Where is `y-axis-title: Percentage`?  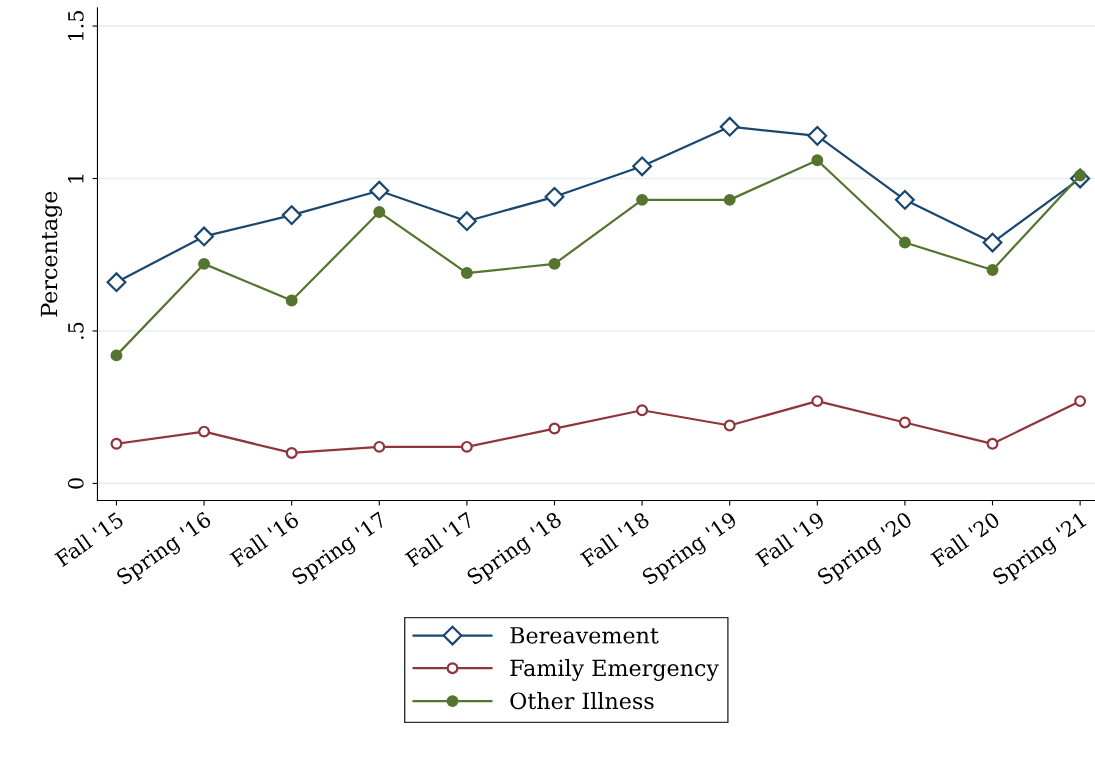
y-axis-title: Percentage is located at coordinates (51, 254).